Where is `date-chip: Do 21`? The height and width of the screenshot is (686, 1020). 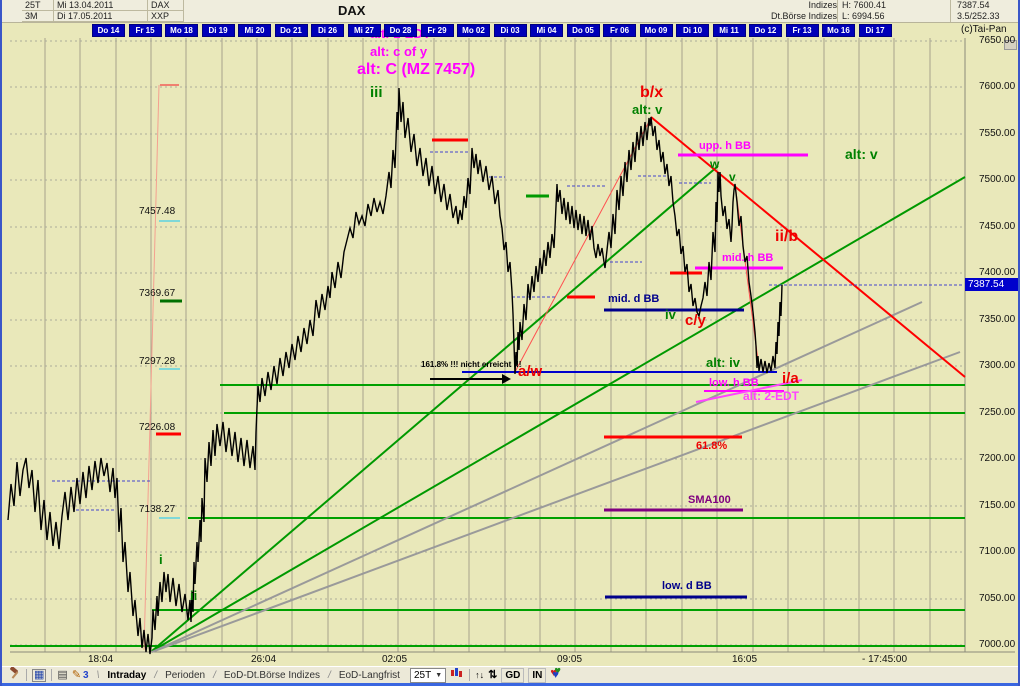
date-chip: Do 21 is located at coordinates (291, 30).